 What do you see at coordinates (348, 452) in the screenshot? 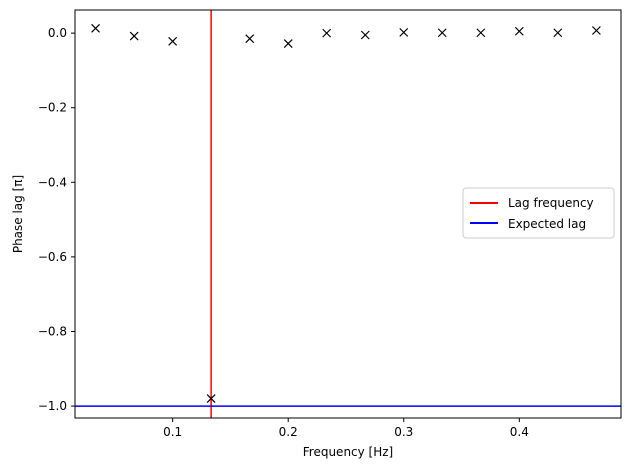
I see `x-axis-label: Frequency [Hz]` at bounding box center [348, 452].